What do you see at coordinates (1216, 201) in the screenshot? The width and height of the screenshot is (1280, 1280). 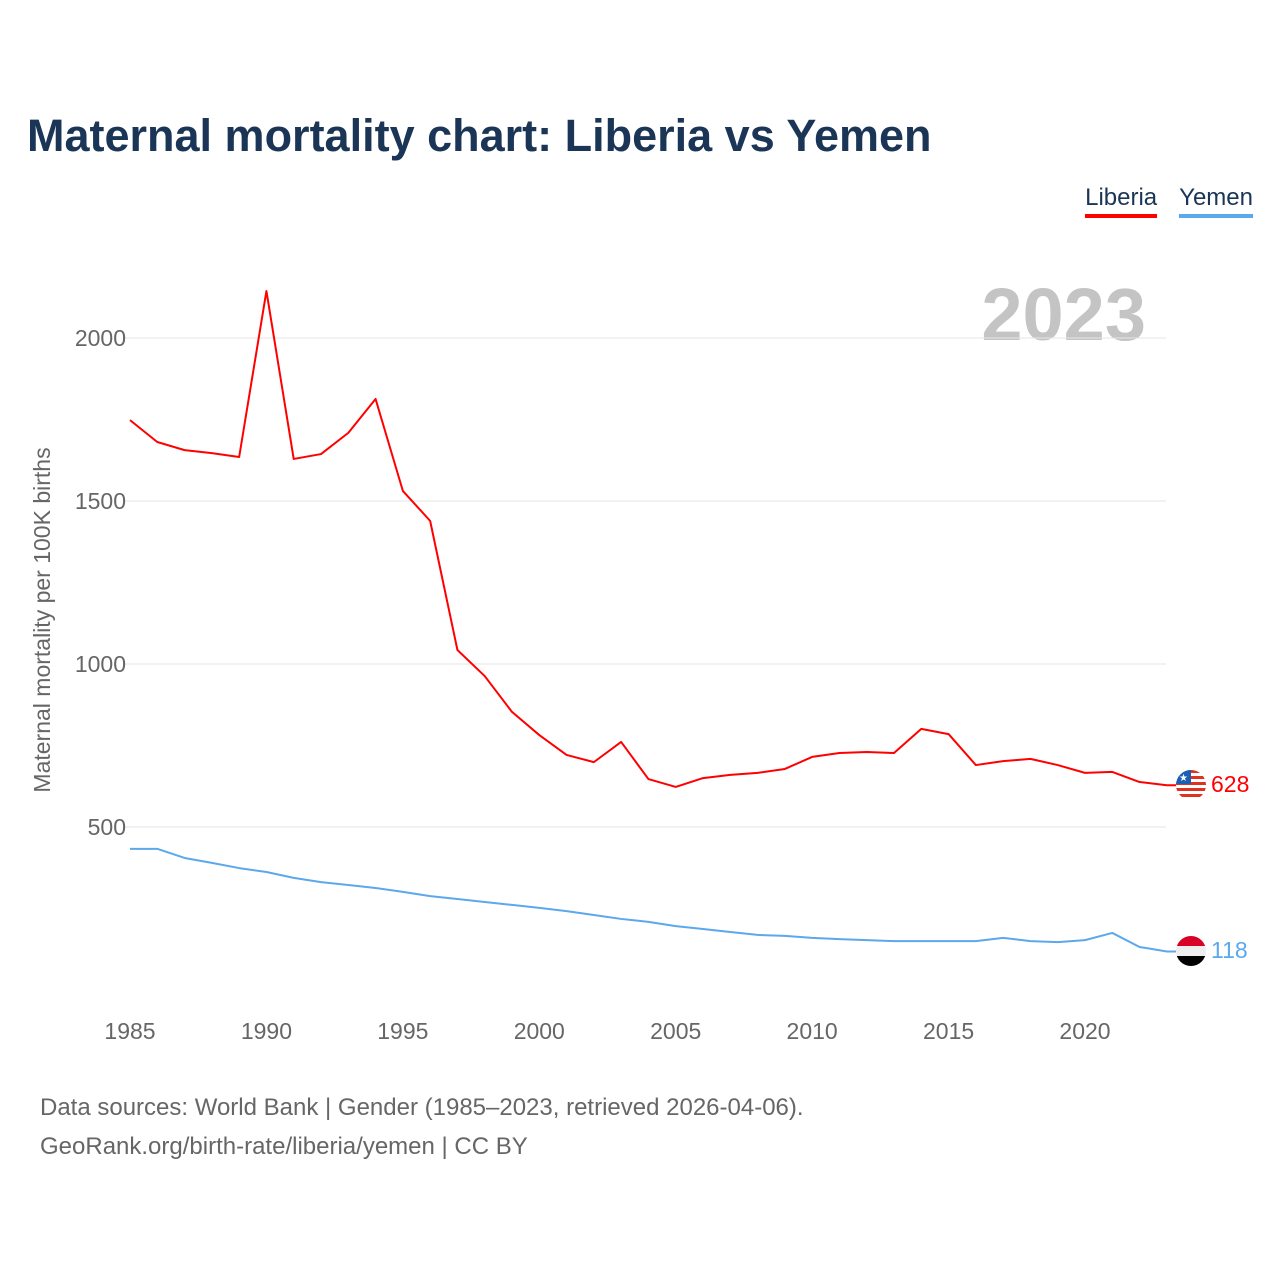 I see `legend-yemen: Yemen` at bounding box center [1216, 201].